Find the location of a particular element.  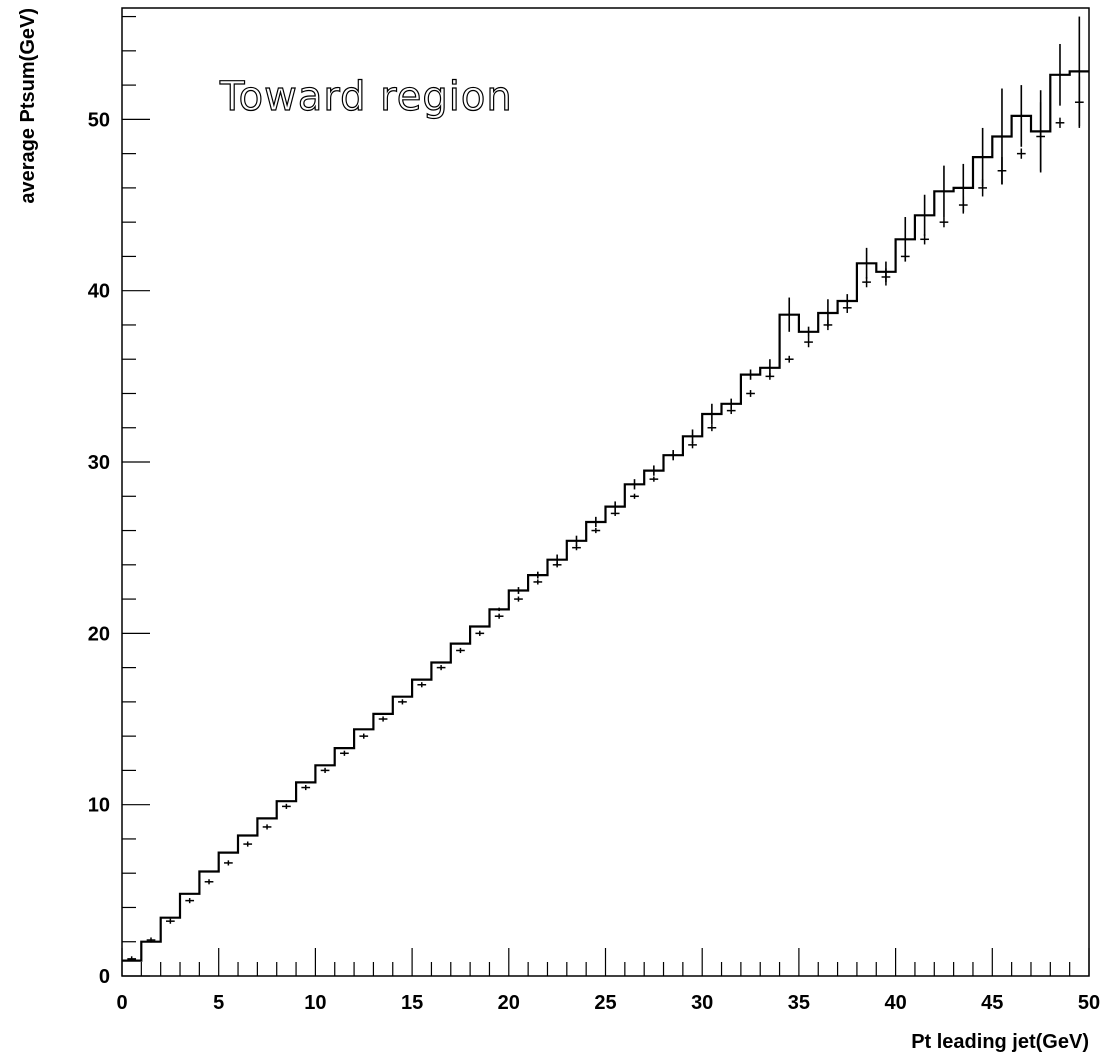

y-tick-label: 0 is located at coordinates (104, 977).